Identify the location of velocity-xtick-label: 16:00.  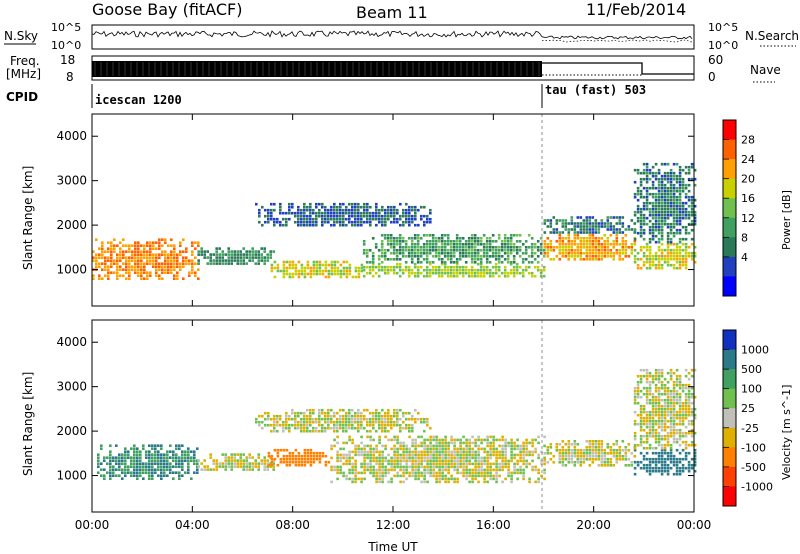
(493, 525).